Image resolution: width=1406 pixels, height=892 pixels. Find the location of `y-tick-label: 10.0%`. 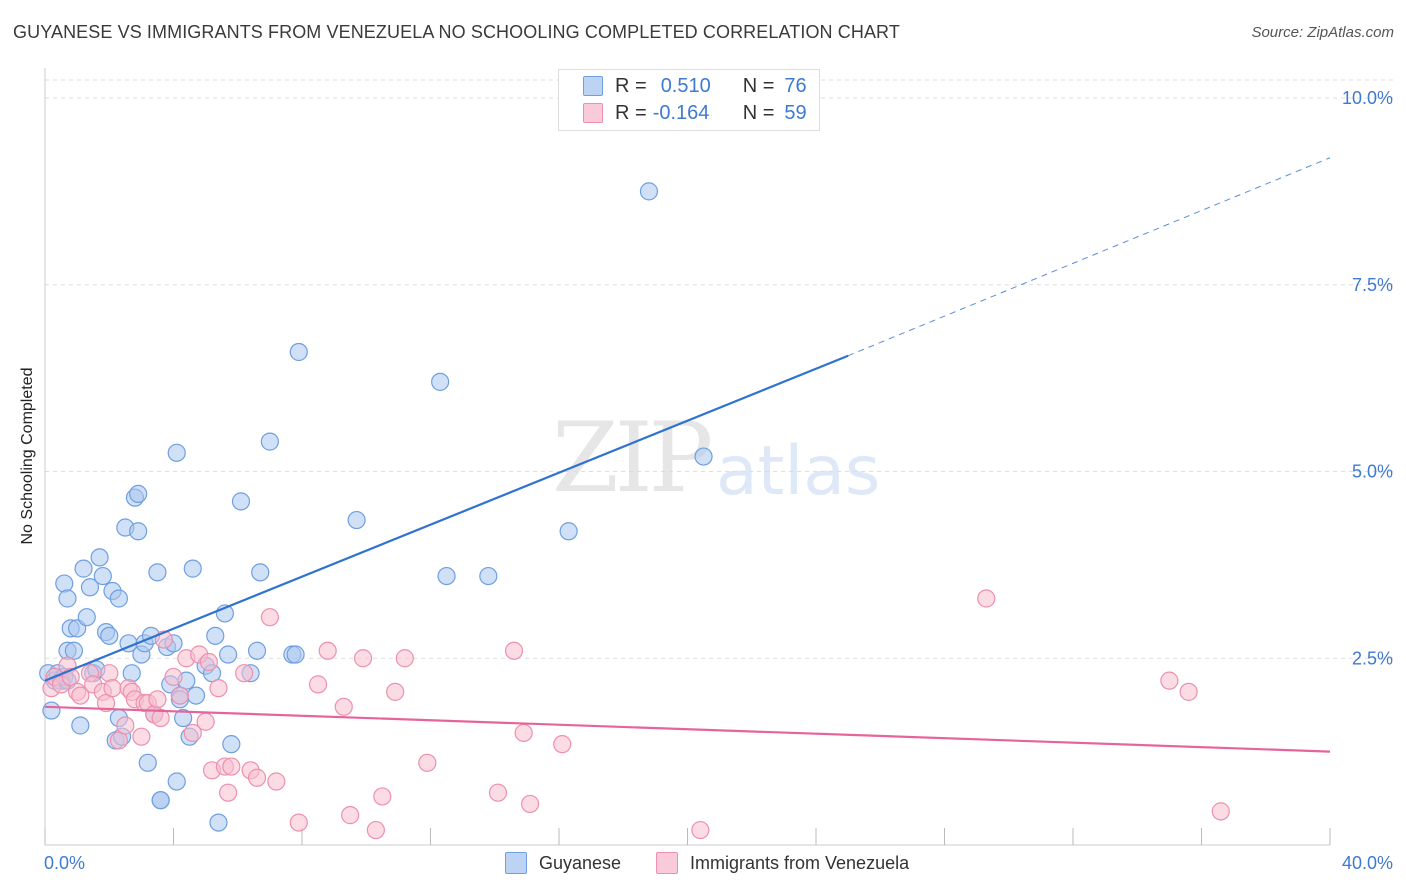

y-tick-label: 10.0% is located at coordinates (1367, 98).